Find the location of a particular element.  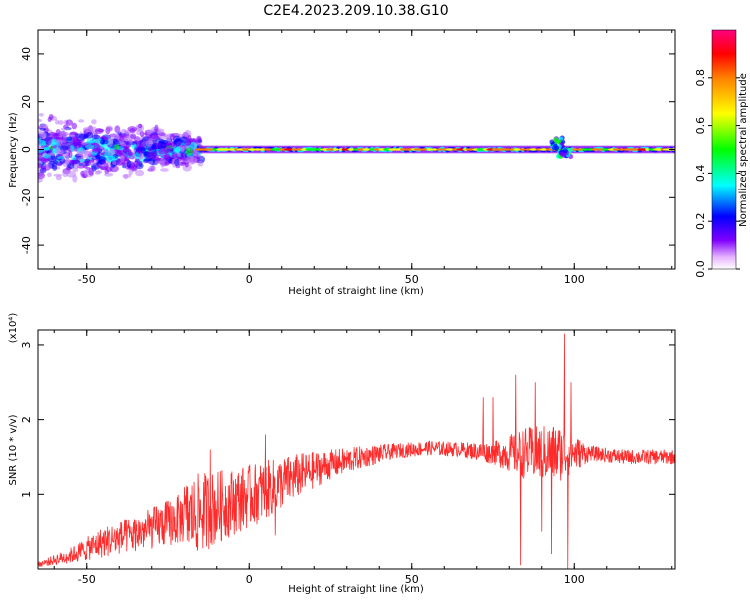

x-tick-label: 100 is located at coordinates (574, 279).